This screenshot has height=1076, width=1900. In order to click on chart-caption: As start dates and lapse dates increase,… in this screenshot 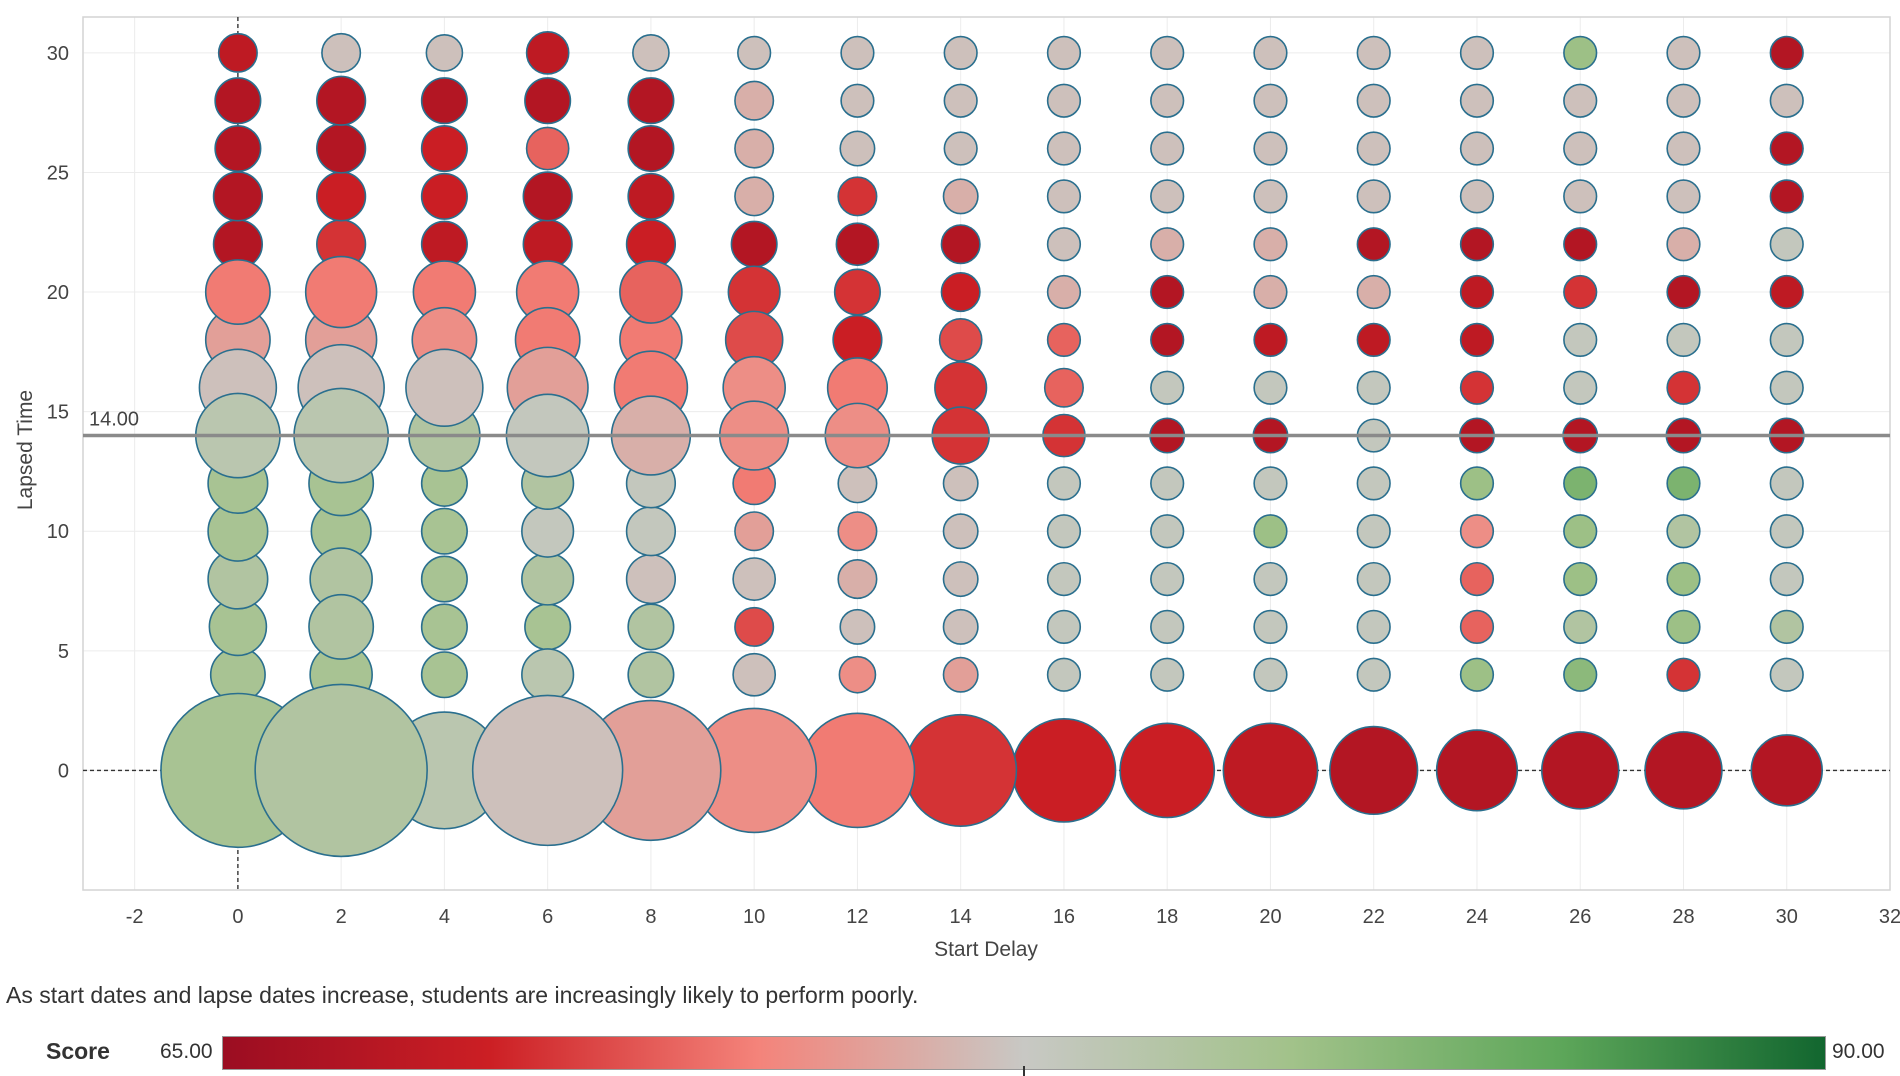, I will do `click(462, 995)`.